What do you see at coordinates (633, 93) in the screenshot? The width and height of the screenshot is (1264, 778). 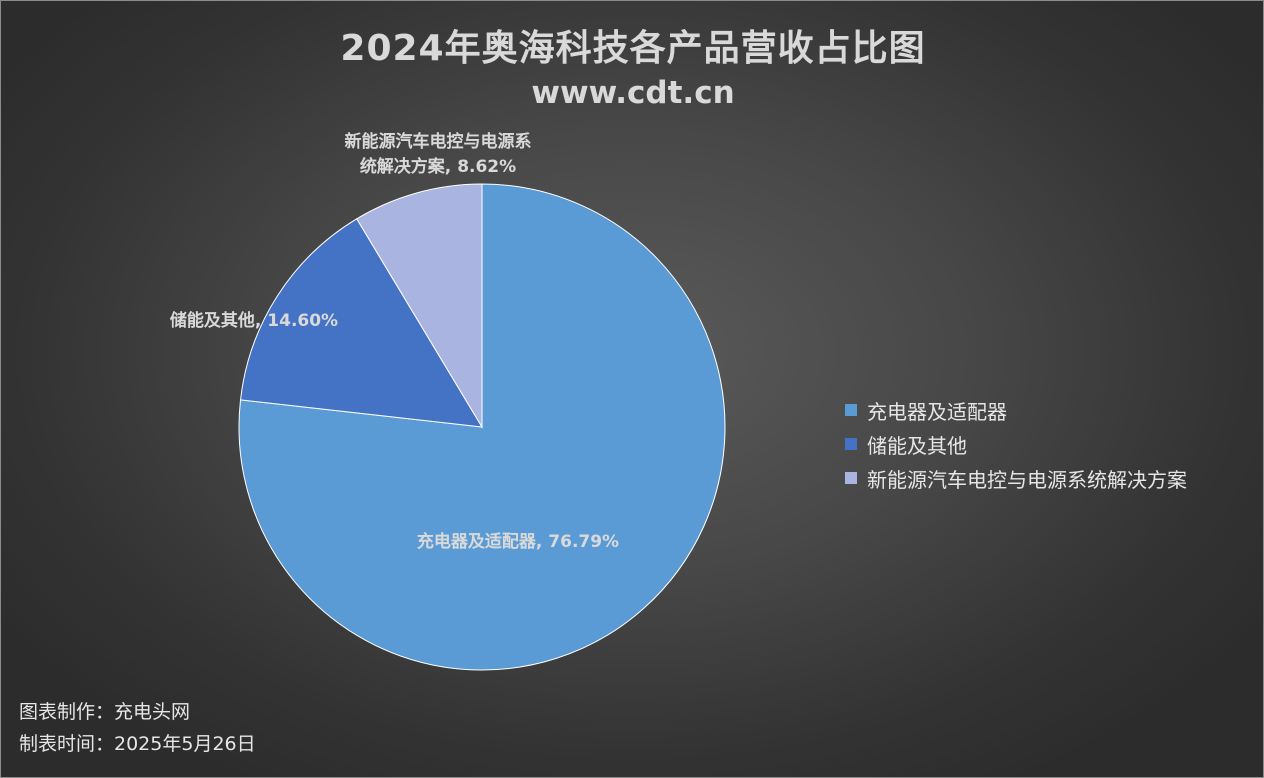 I see `chart-subtitle: www.cdt.cn` at bounding box center [633, 93].